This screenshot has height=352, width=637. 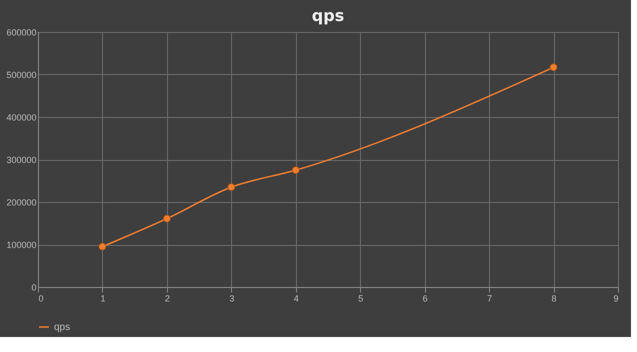 What do you see at coordinates (62, 327) in the screenshot?
I see `legend-label: qps` at bounding box center [62, 327].